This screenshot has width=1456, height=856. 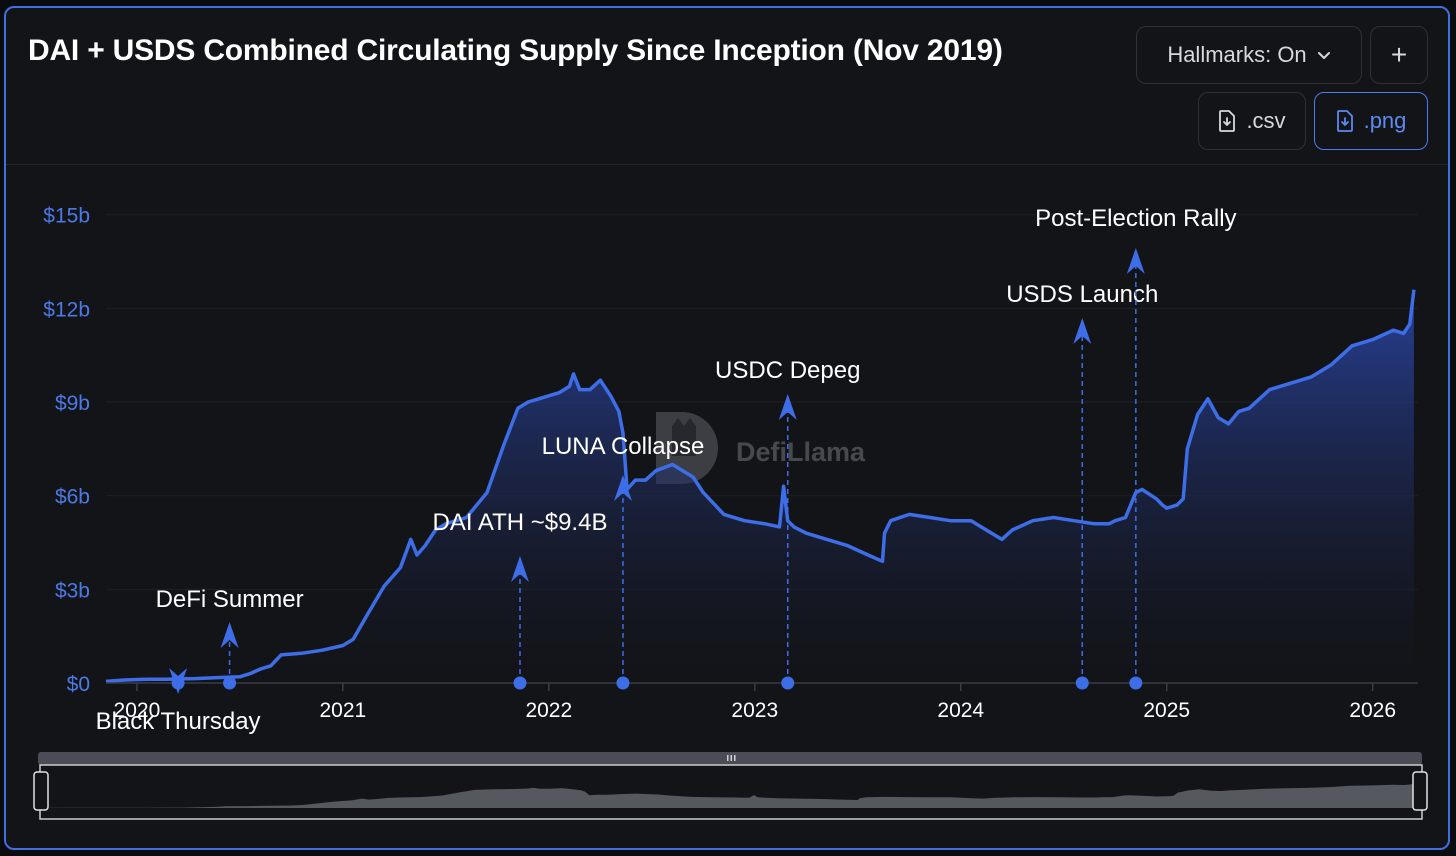 I want to click on hallmarks-label: Hallmarks: On, so click(x=1237, y=54).